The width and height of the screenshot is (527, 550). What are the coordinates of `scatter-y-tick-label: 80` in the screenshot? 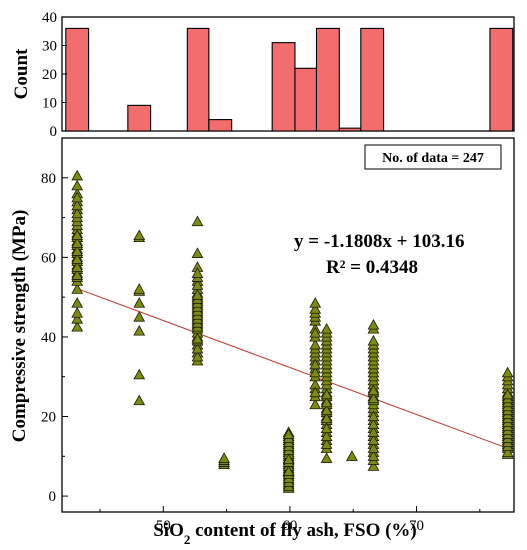 It's located at (48, 179).